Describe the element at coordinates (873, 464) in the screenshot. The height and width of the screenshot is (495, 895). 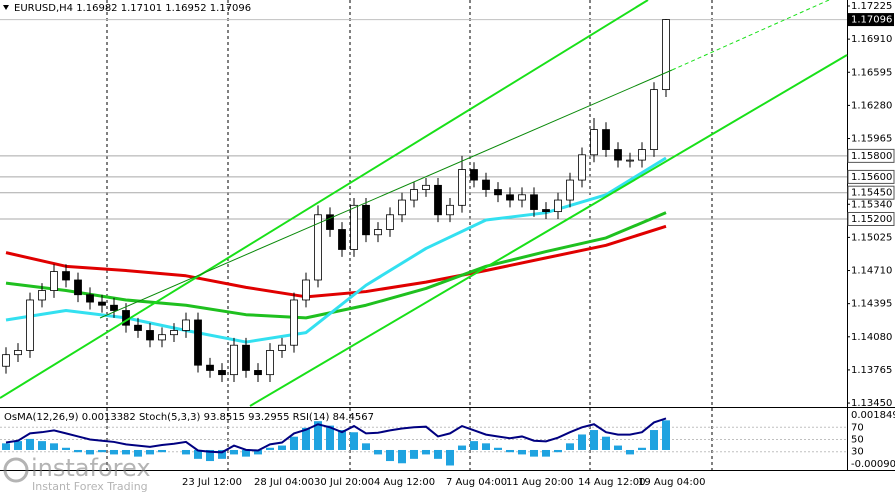
I see `y2-tick-label: -0.0009035` at that location.